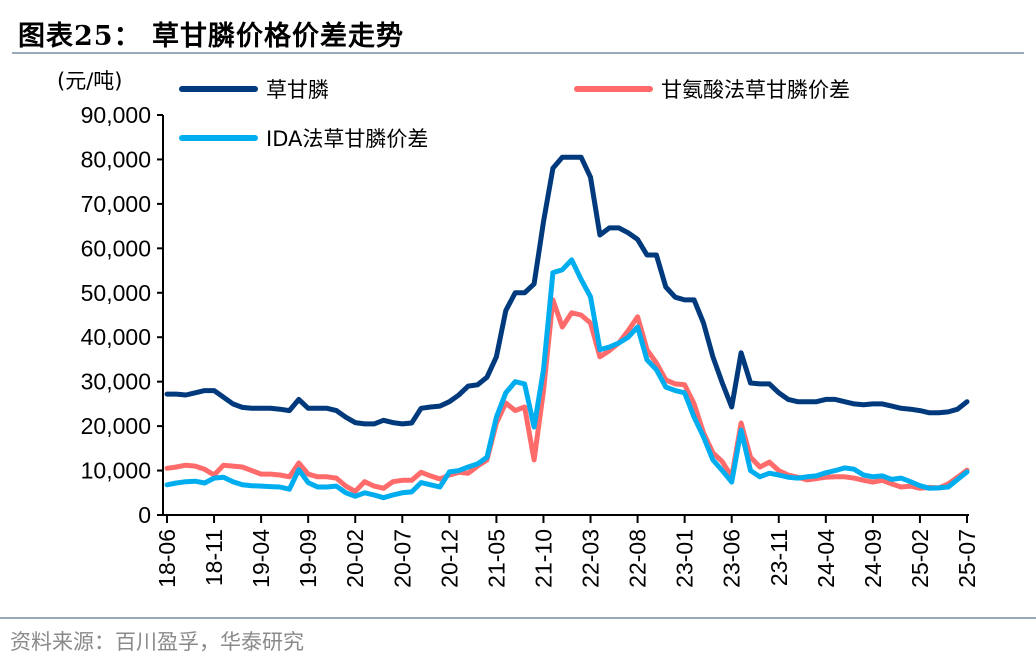  Describe the element at coordinates (779, 557) in the screenshot. I see `x-tick-label: 23-11` at that location.